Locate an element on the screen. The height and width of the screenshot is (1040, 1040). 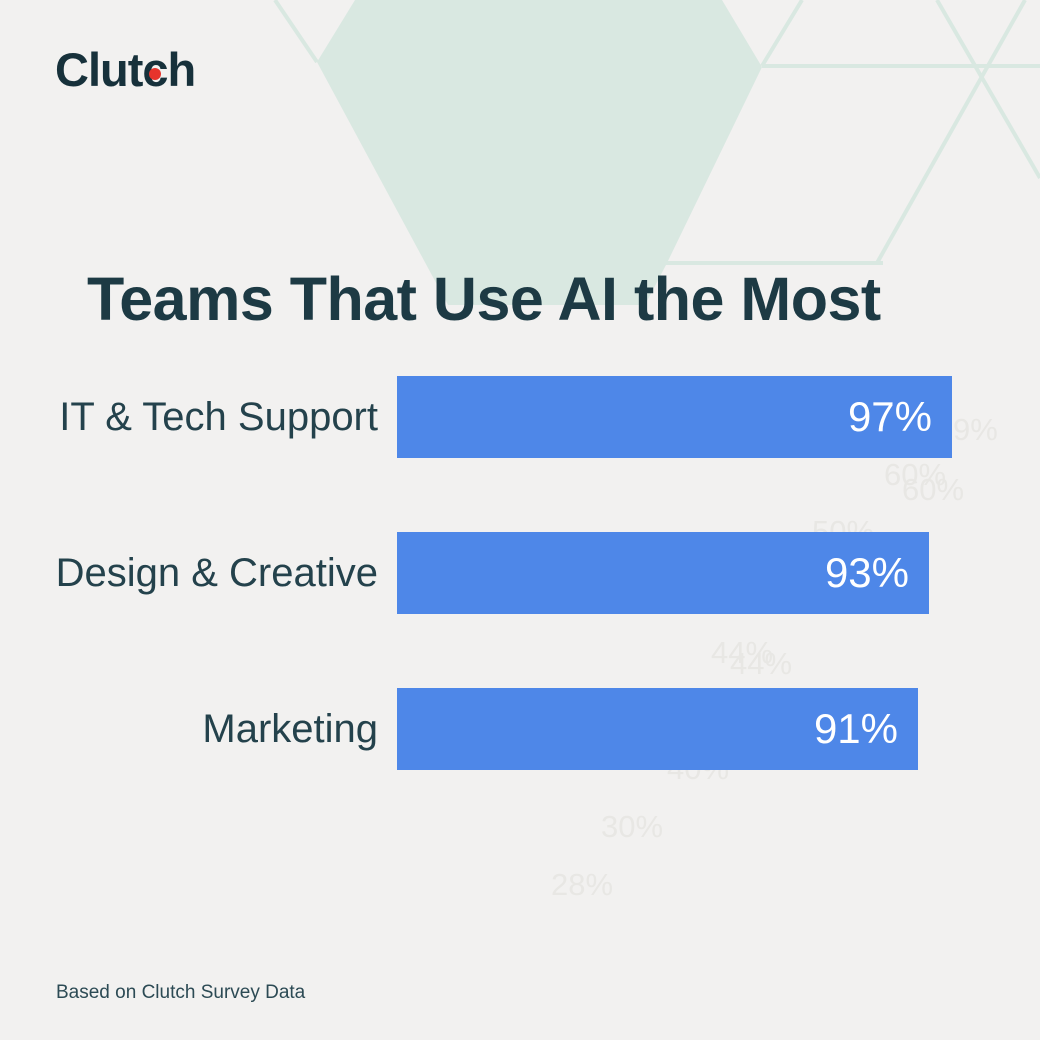
bar: 91% is located at coordinates (657, 729).